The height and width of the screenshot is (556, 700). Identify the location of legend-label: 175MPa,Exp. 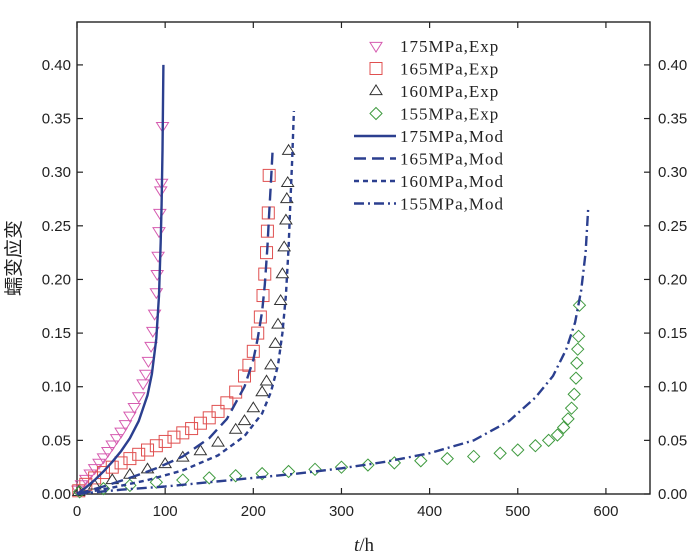
(449, 46).